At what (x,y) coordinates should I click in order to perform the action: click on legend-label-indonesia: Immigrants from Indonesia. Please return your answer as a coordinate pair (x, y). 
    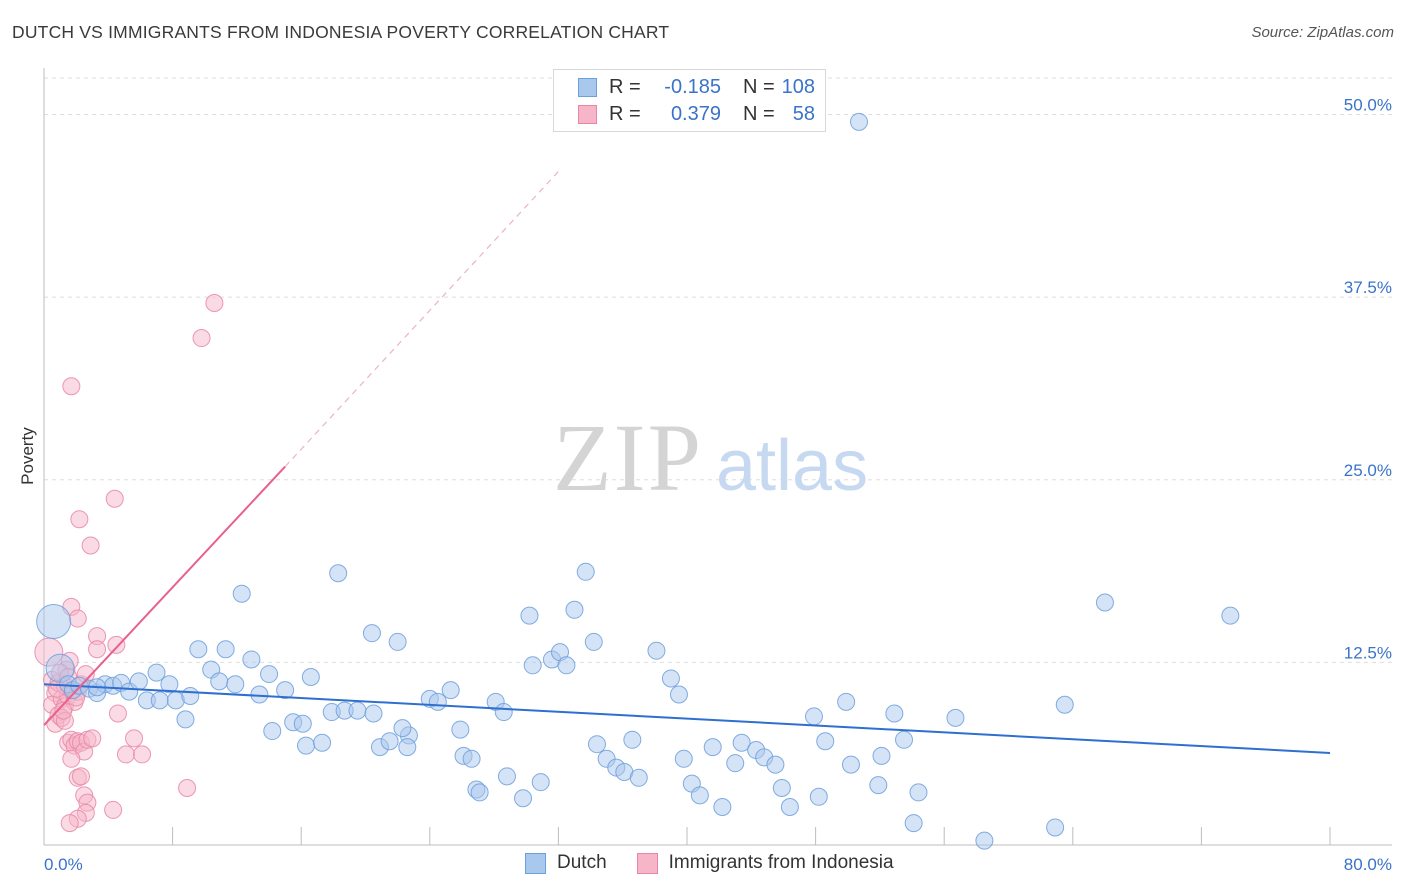
    Looking at the image, I should click on (781, 862).